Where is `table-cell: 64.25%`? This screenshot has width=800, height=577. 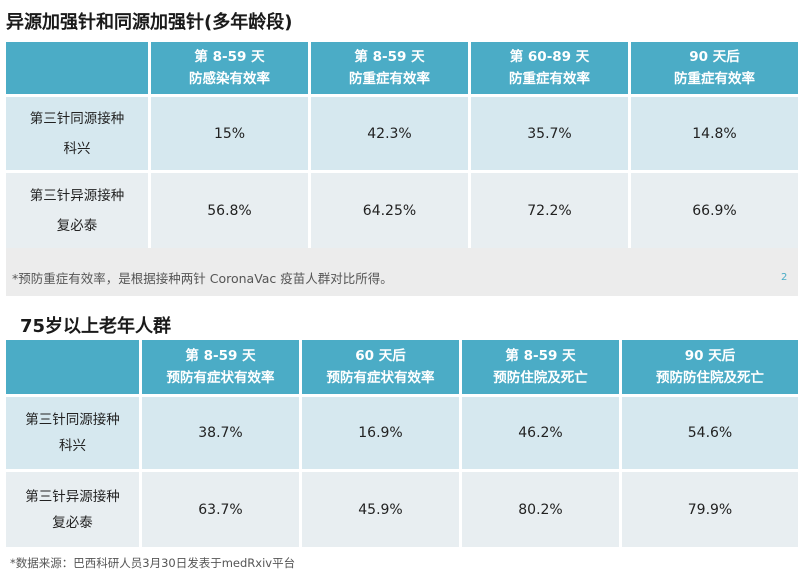 table-cell: 64.25% is located at coordinates (391, 209).